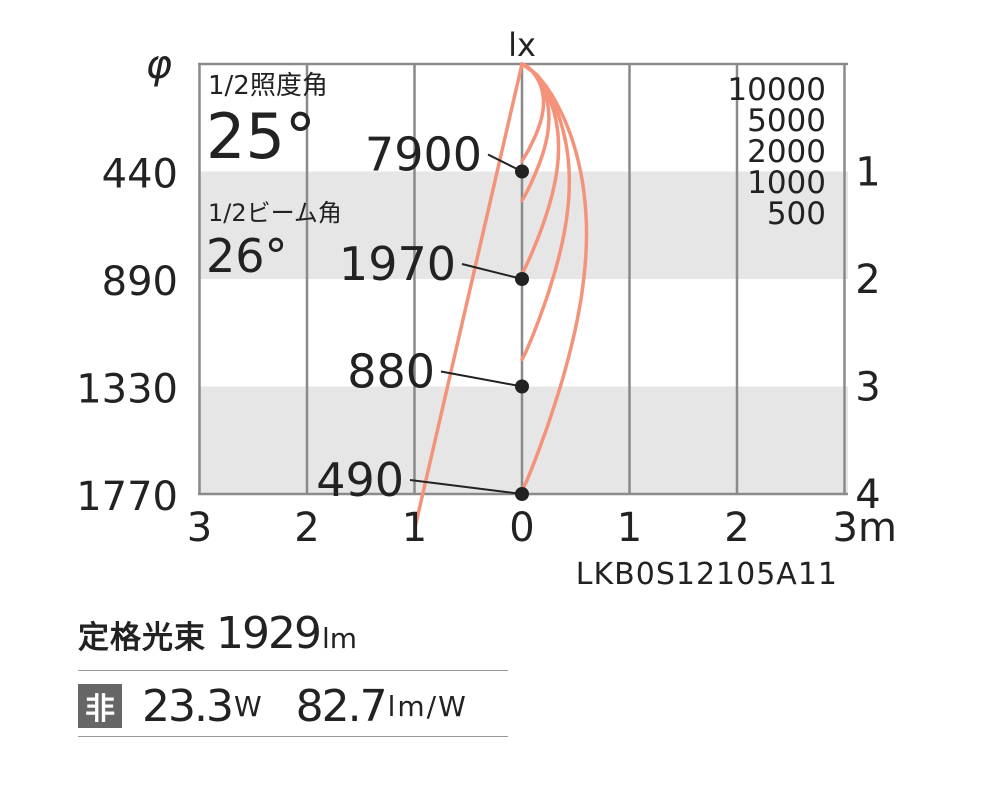  I want to click on isolux-level-label: 2000, so click(786, 152).